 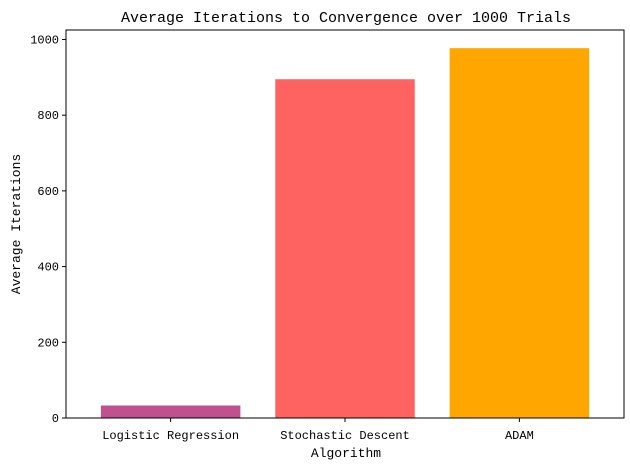 I want to click on y-tick-label: 400, so click(x=48, y=268).